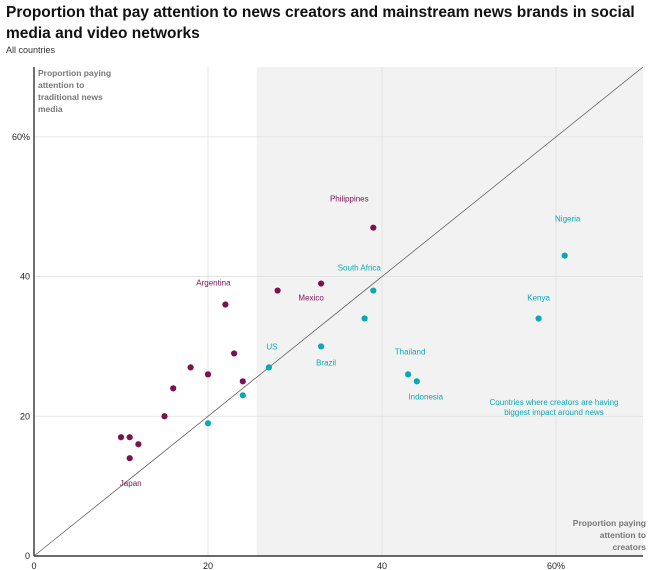 The height and width of the screenshot is (570, 651). Describe the element at coordinates (609, 535) in the screenshot. I see `x-axis-label: Proportion paying attention to creators` at that location.